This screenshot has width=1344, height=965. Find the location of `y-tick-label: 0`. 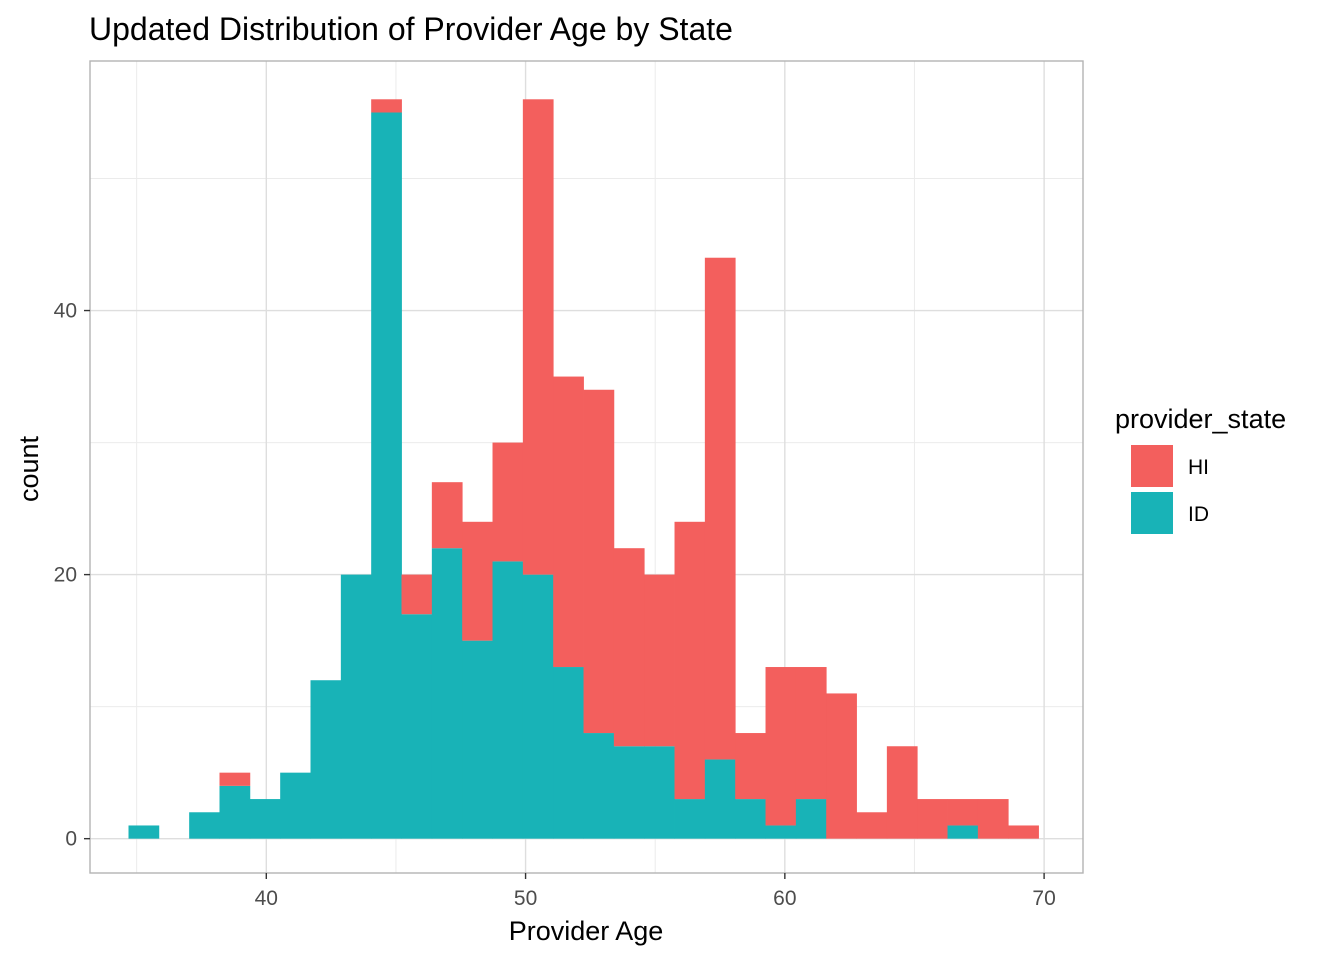

y-tick-label: 0 is located at coordinates (71, 839).